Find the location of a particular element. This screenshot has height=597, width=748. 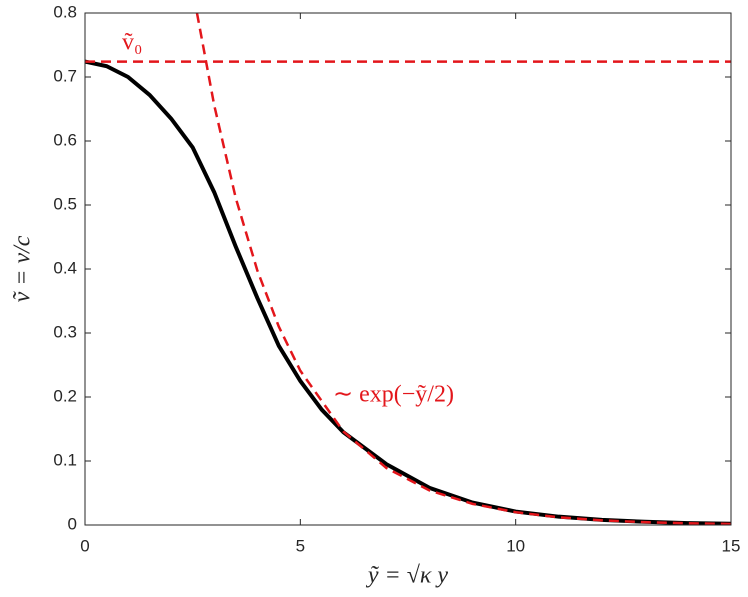

y-tick-label: 0.6 is located at coordinates (65, 139).